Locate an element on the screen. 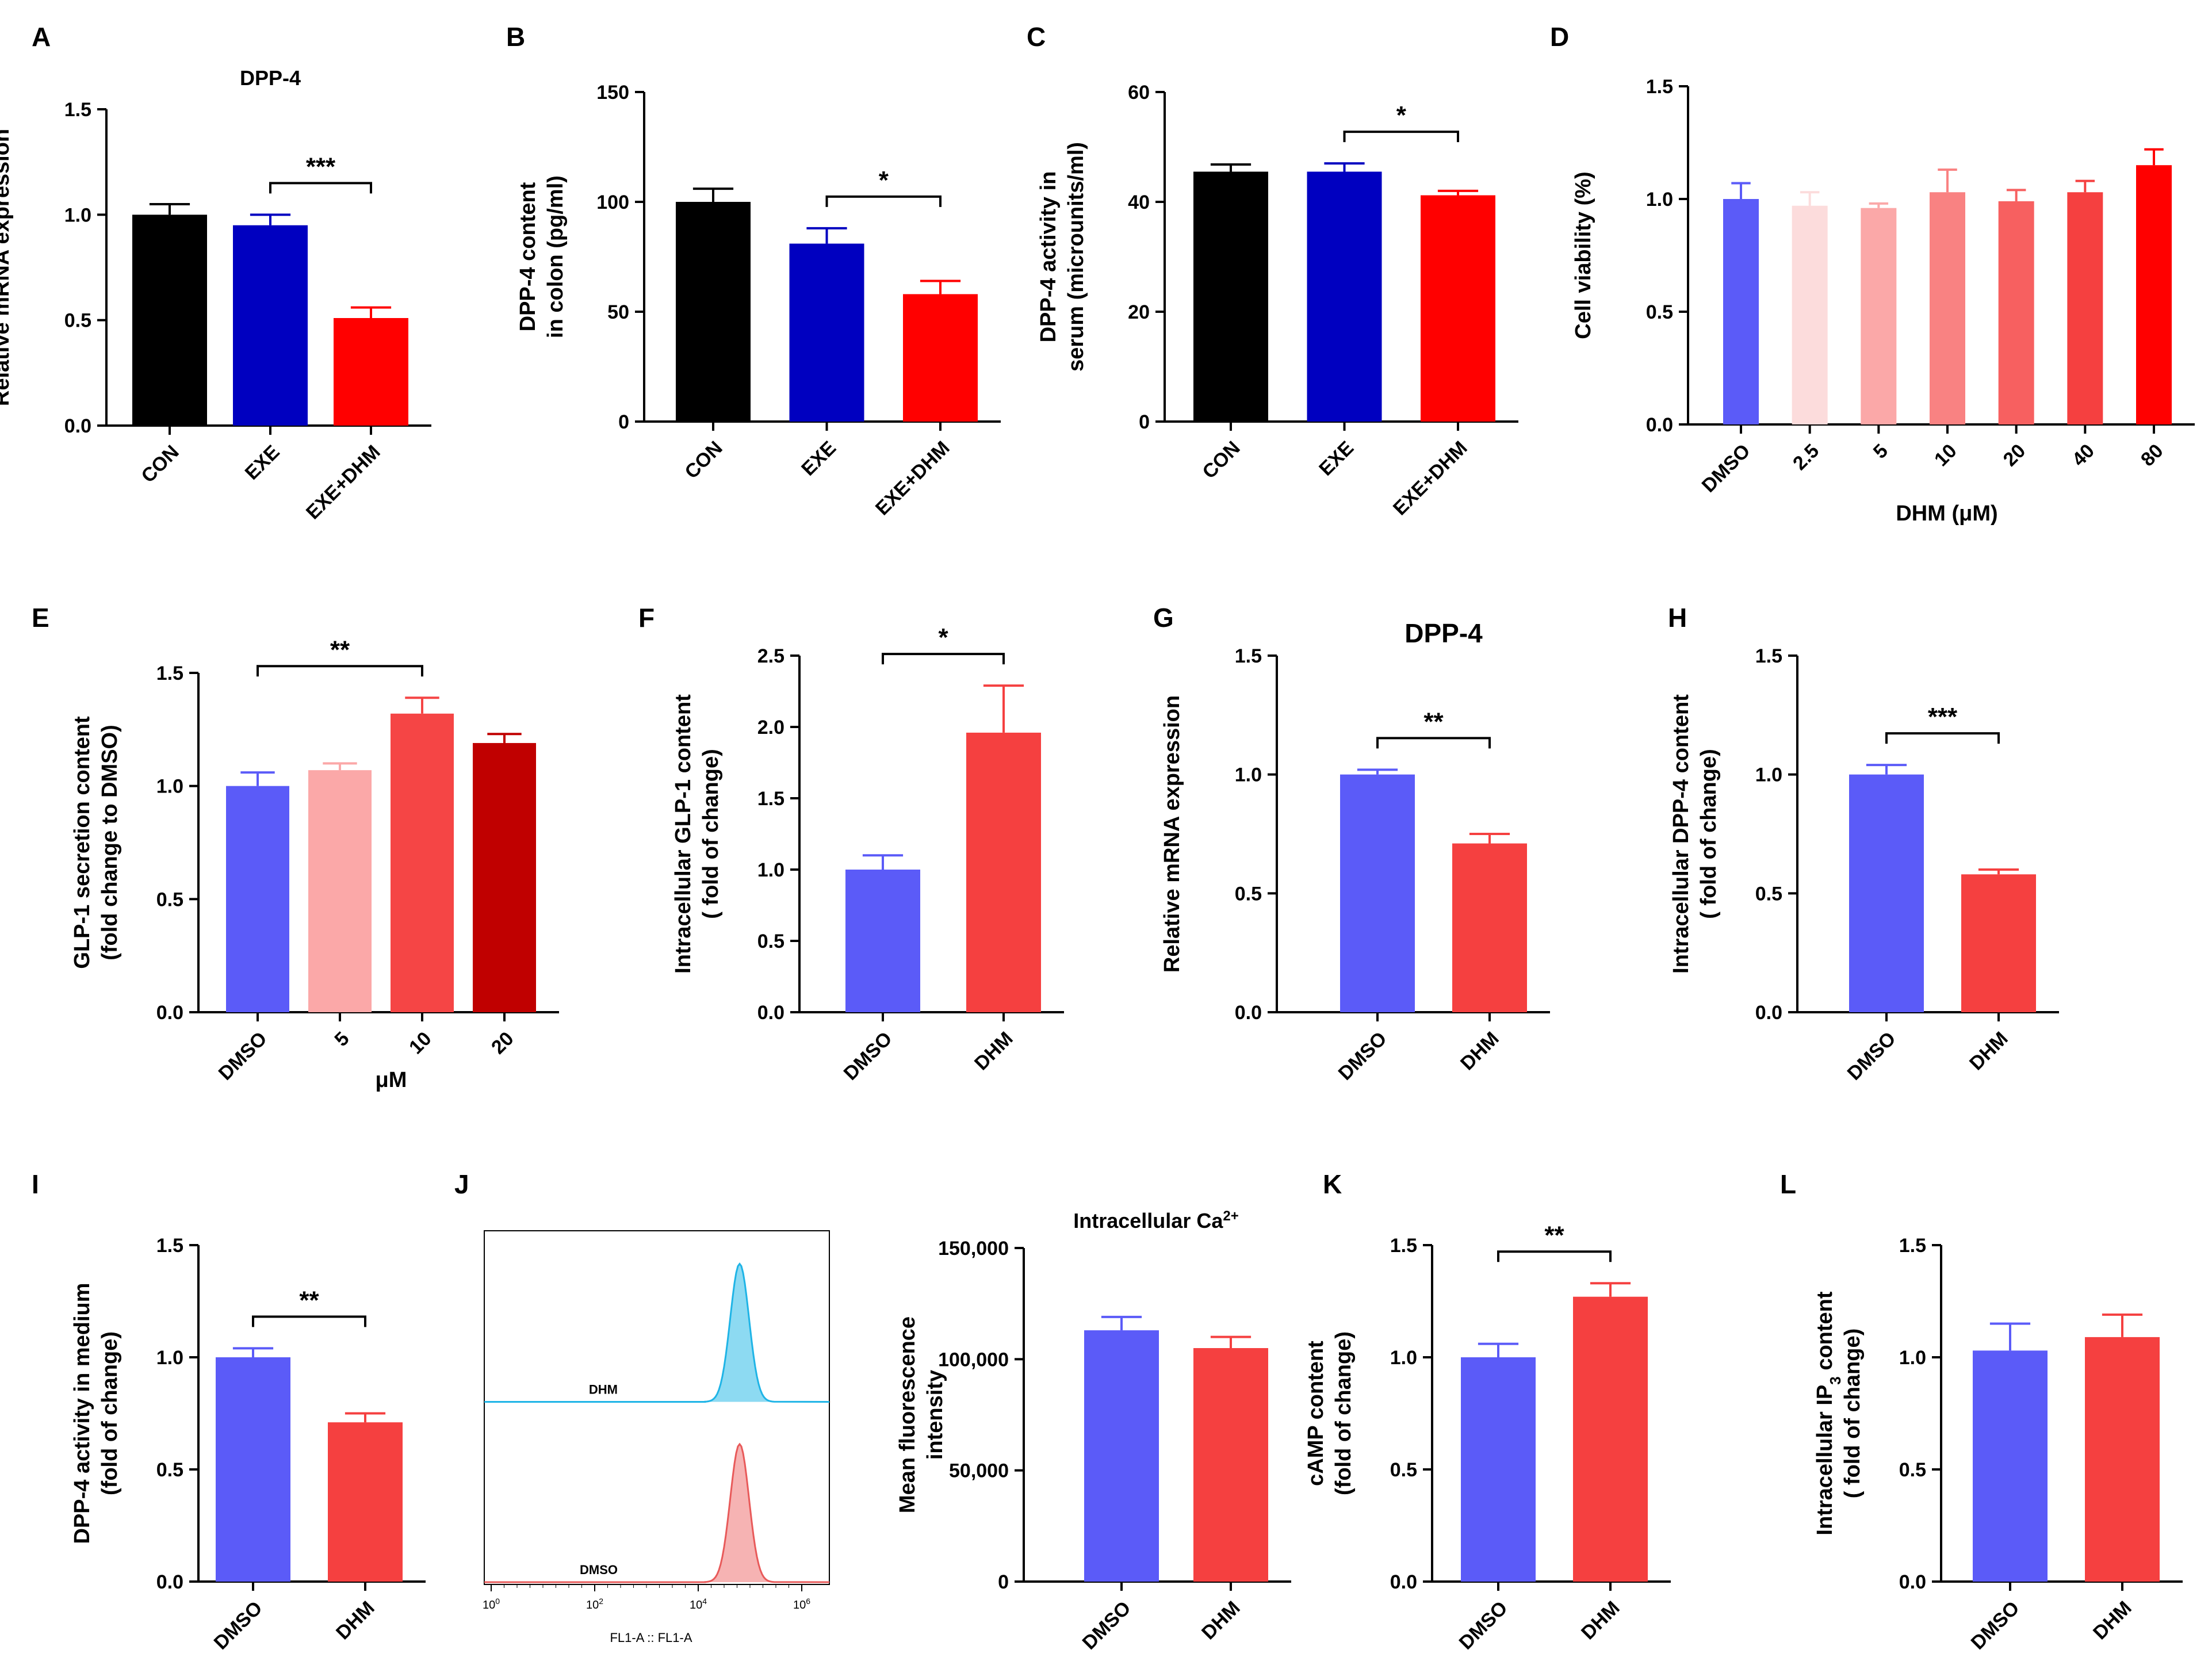 The width and height of the screenshot is (2212, 1669). histogram-fill is located at coordinates (656, 1333).